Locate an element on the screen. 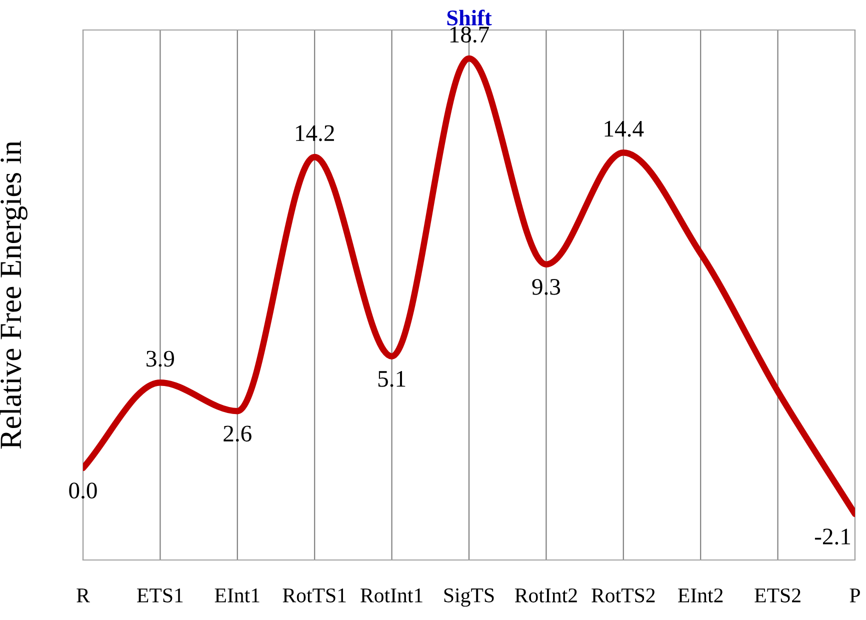 The width and height of the screenshot is (866, 620). chart-title: Shift is located at coordinates (469, 18).